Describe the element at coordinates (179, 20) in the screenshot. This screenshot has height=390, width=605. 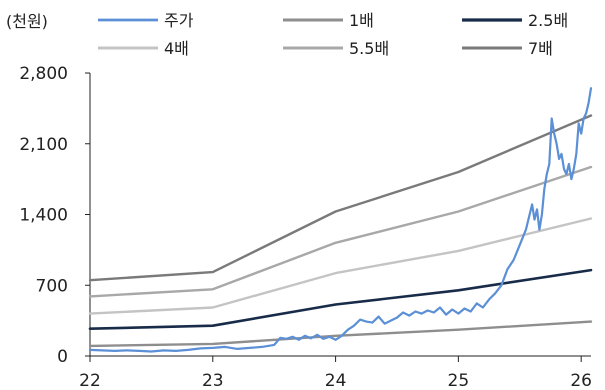
I see `legend-label: 주가` at that location.